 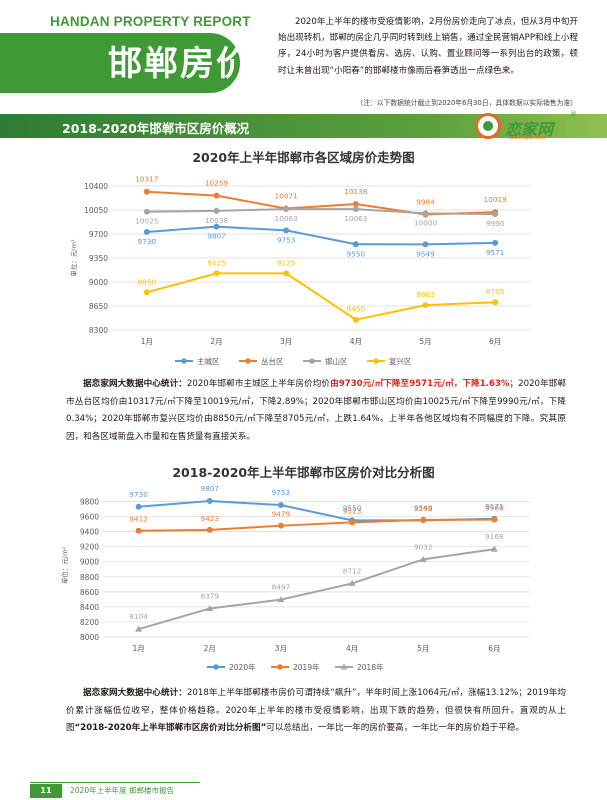 I want to click on y-tick-label: 9350, so click(x=98, y=258).